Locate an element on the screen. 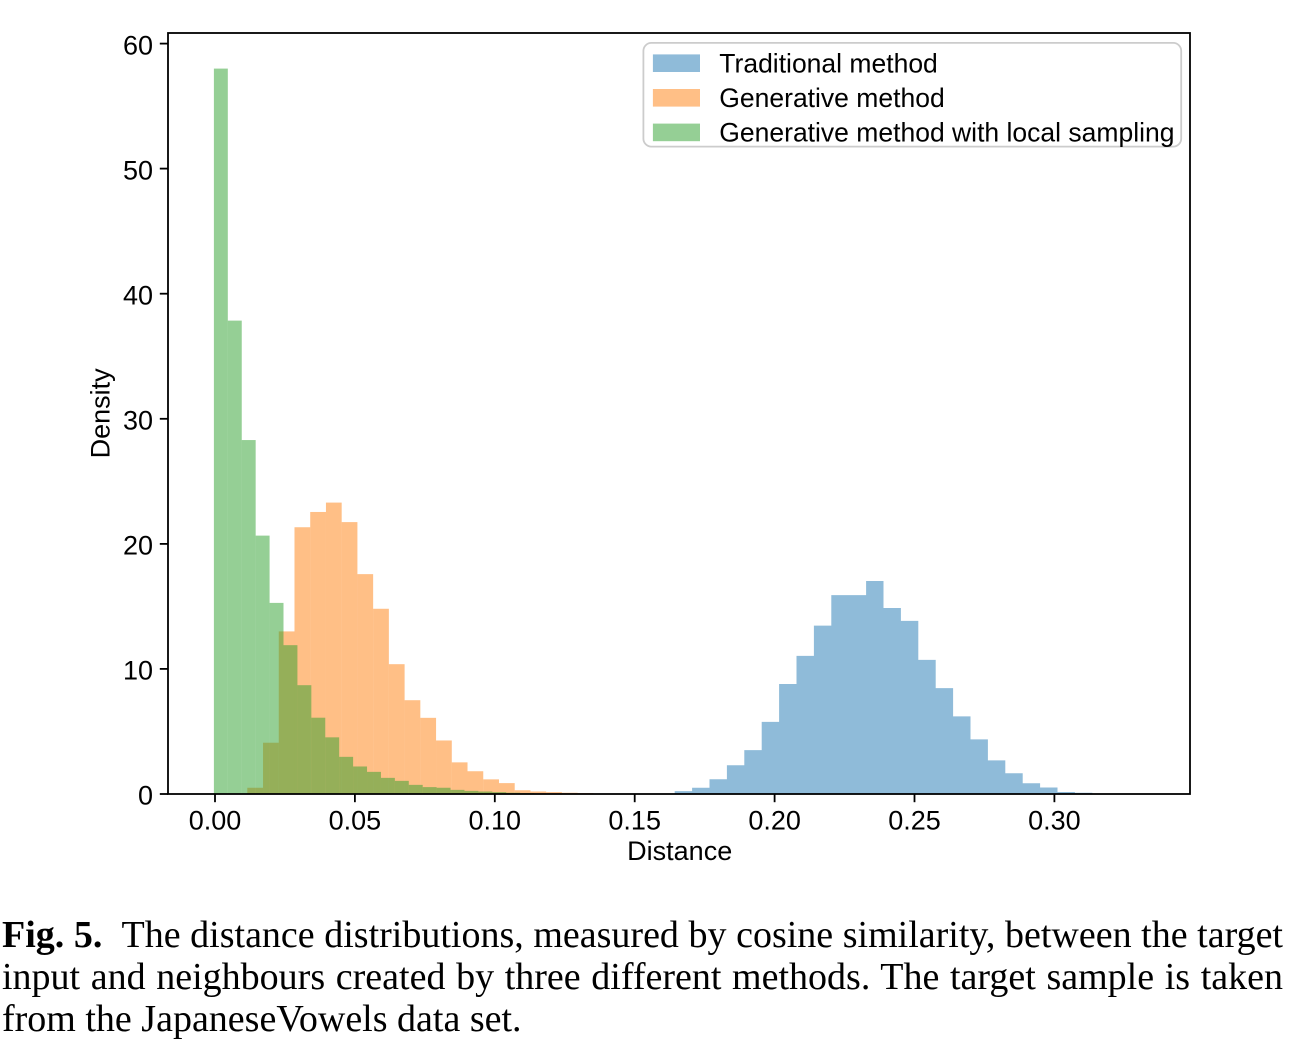 This screenshot has height=1064, width=1306. svg-text: 20 is located at coordinates (138, 546).